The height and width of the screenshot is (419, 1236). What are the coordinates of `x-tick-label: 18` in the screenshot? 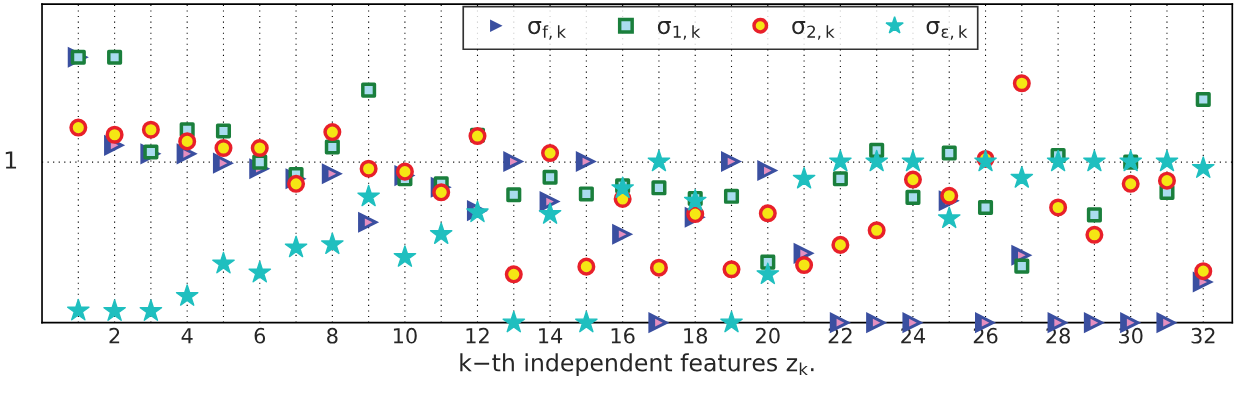 It's located at (696, 335).